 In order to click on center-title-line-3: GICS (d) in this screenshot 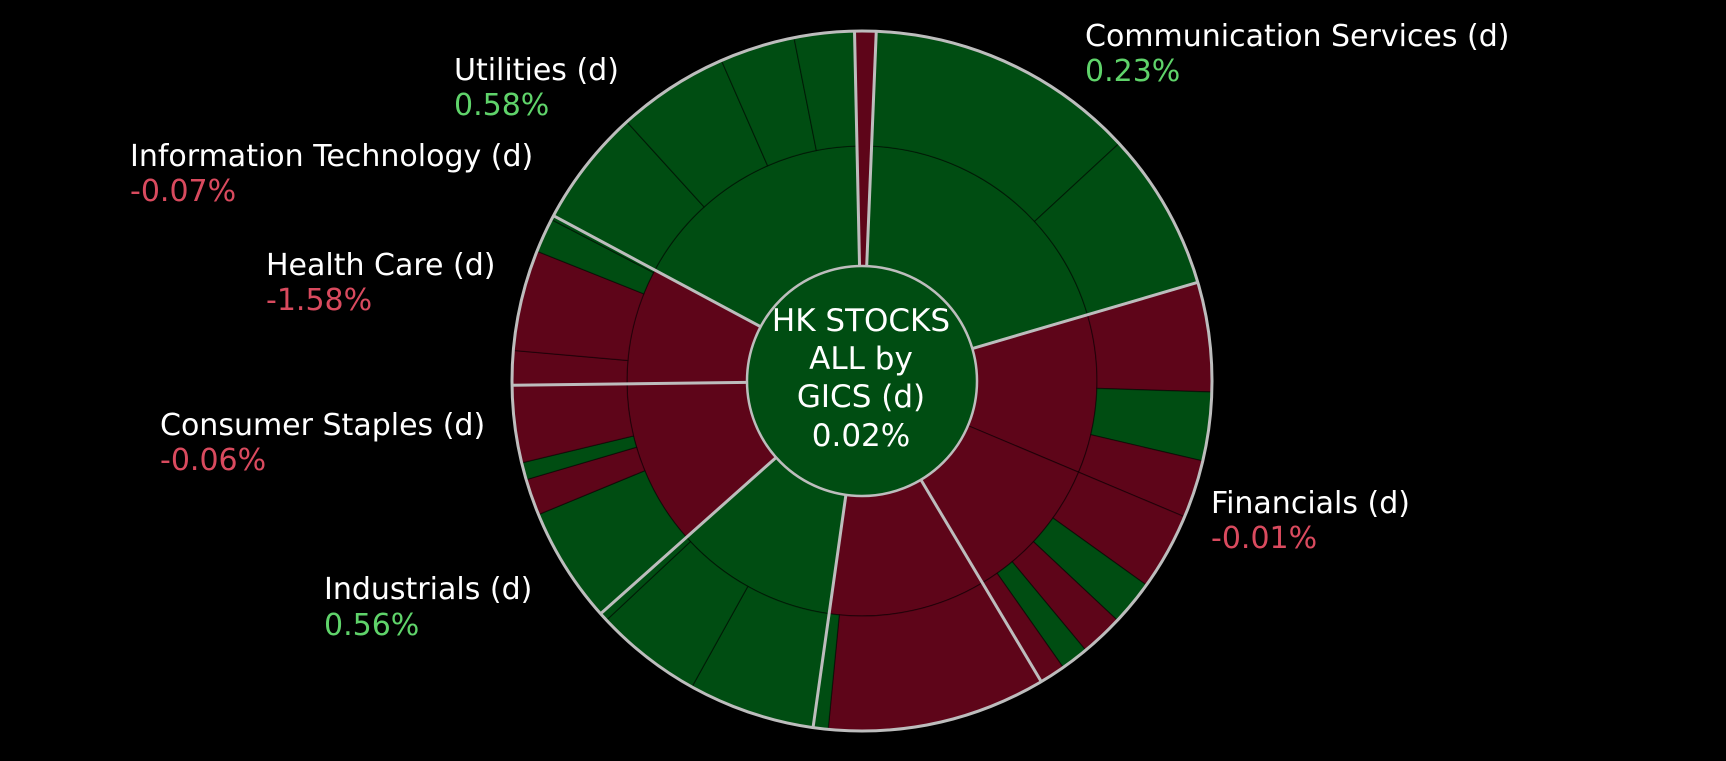, I will do `click(861, 397)`.